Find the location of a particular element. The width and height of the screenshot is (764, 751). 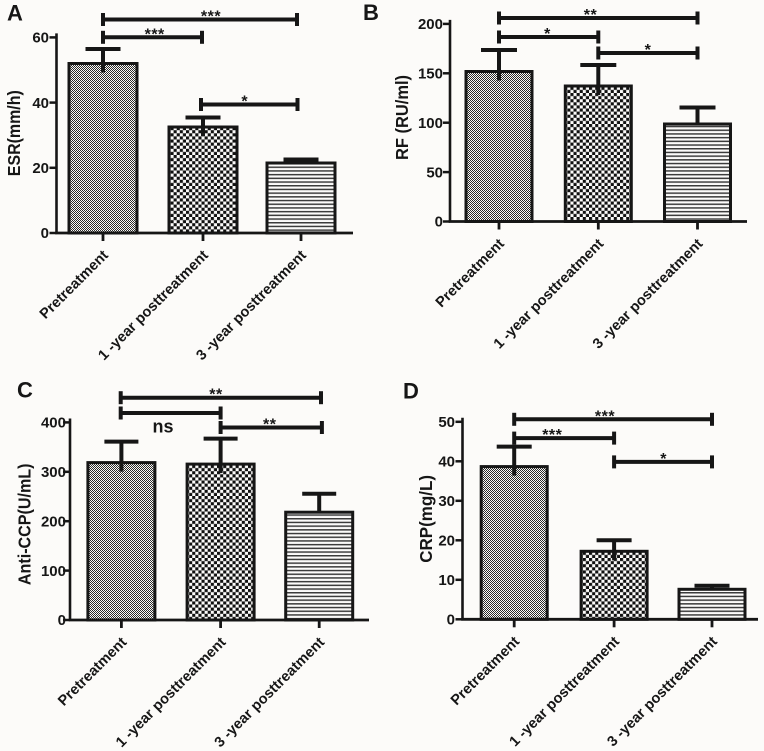

svg-text: 60 is located at coordinates (40, 38).